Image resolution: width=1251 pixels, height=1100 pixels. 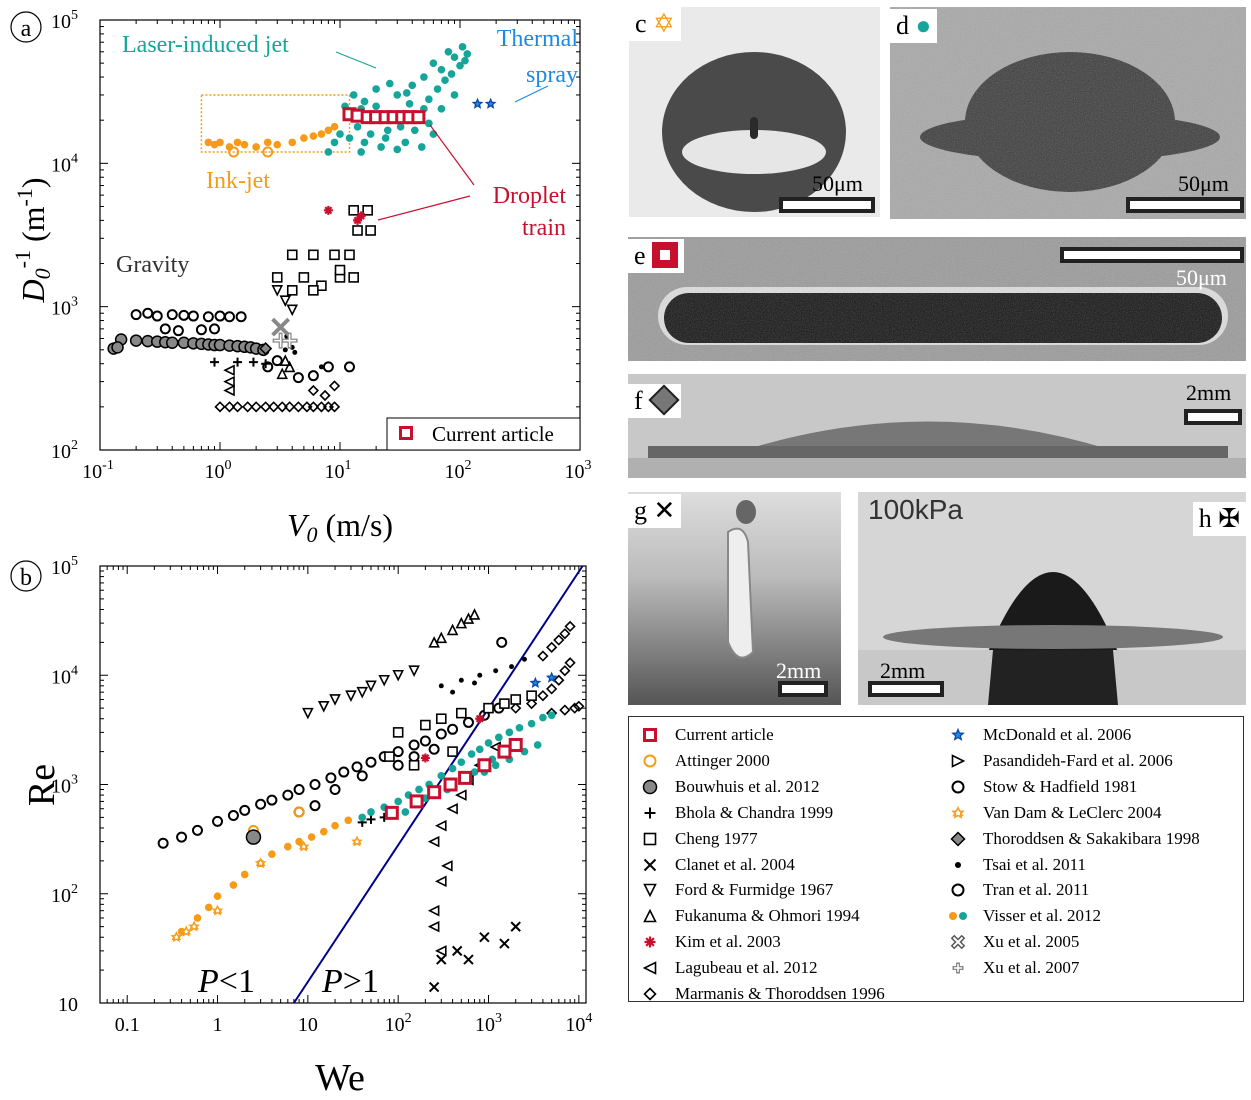 I want to click on x-tick-label: 102, so click(x=398, y=1023).